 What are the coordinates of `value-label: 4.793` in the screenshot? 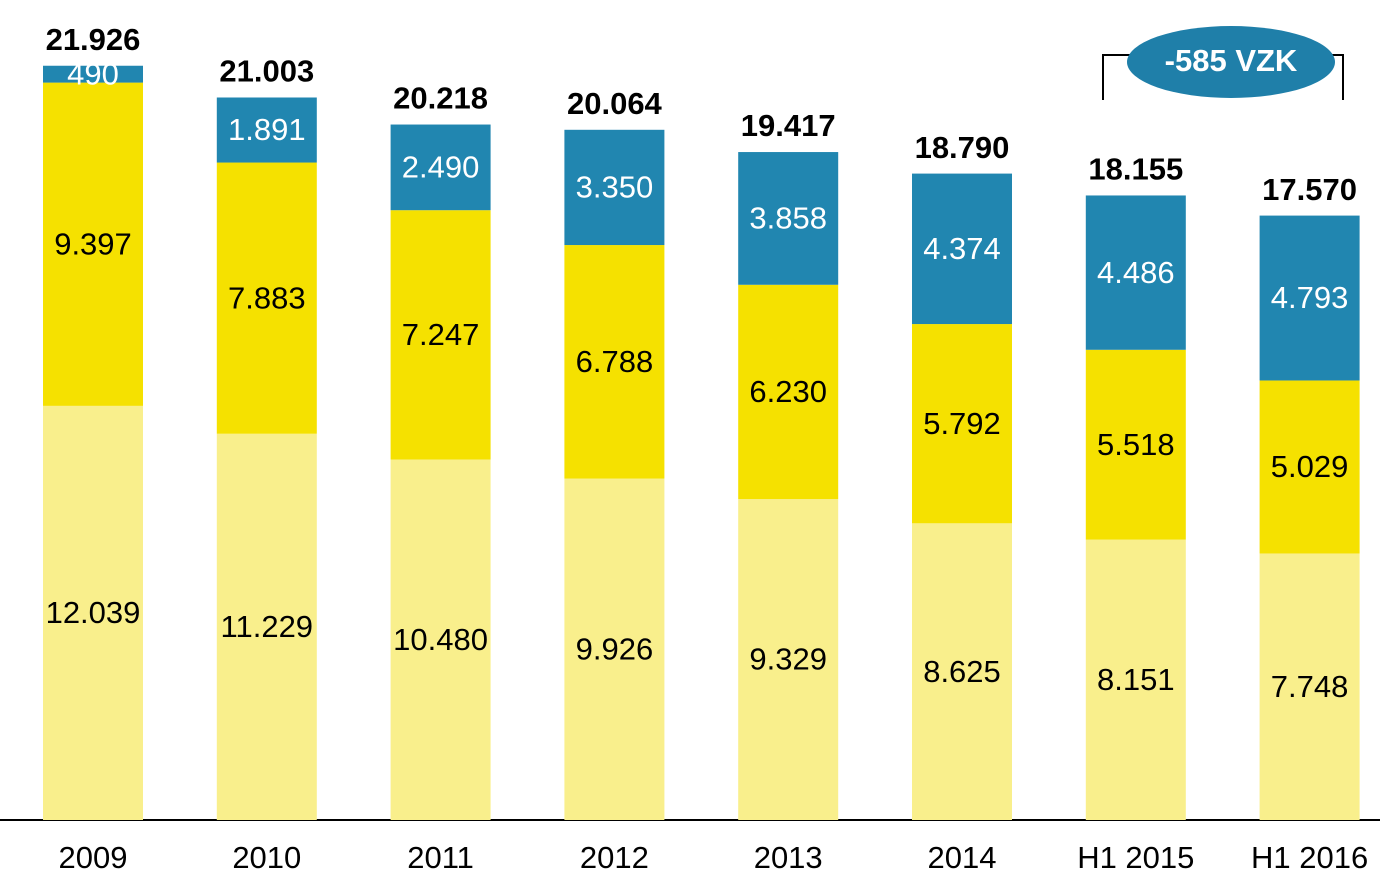 It's located at (1310, 297).